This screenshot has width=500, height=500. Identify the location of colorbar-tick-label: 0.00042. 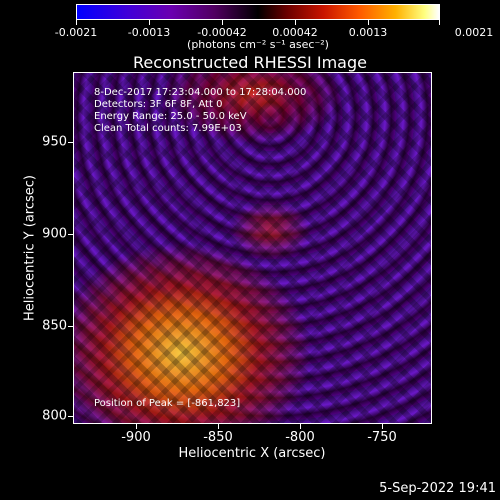
(295, 32).